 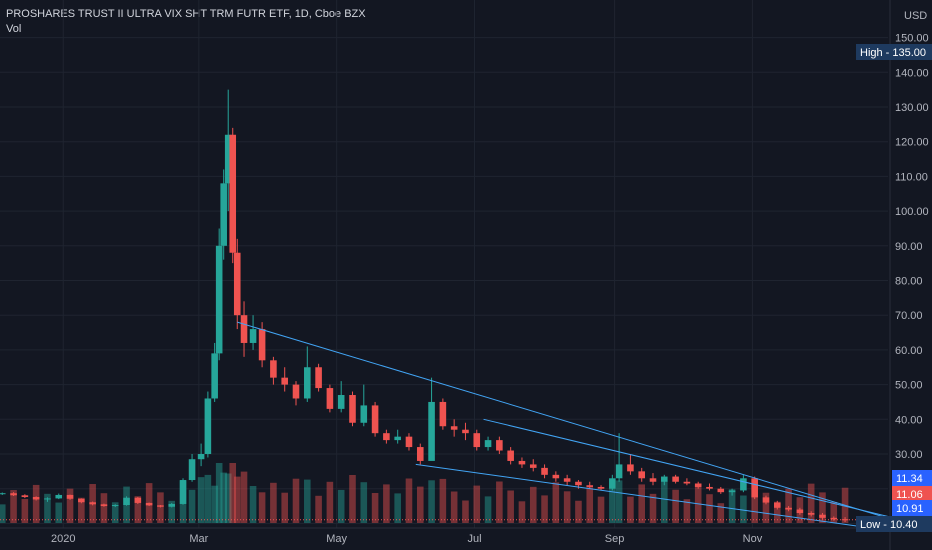 What do you see at coordinates (753, 539) in the screenshot?
I see `time-tick-label: Nov` at bounding box center [753, 539].